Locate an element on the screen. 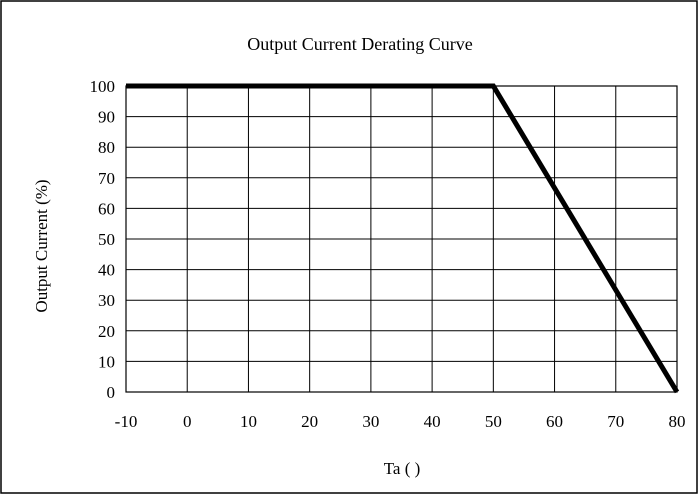  x-tick-label: 20 is located at coordinates (309, 421).